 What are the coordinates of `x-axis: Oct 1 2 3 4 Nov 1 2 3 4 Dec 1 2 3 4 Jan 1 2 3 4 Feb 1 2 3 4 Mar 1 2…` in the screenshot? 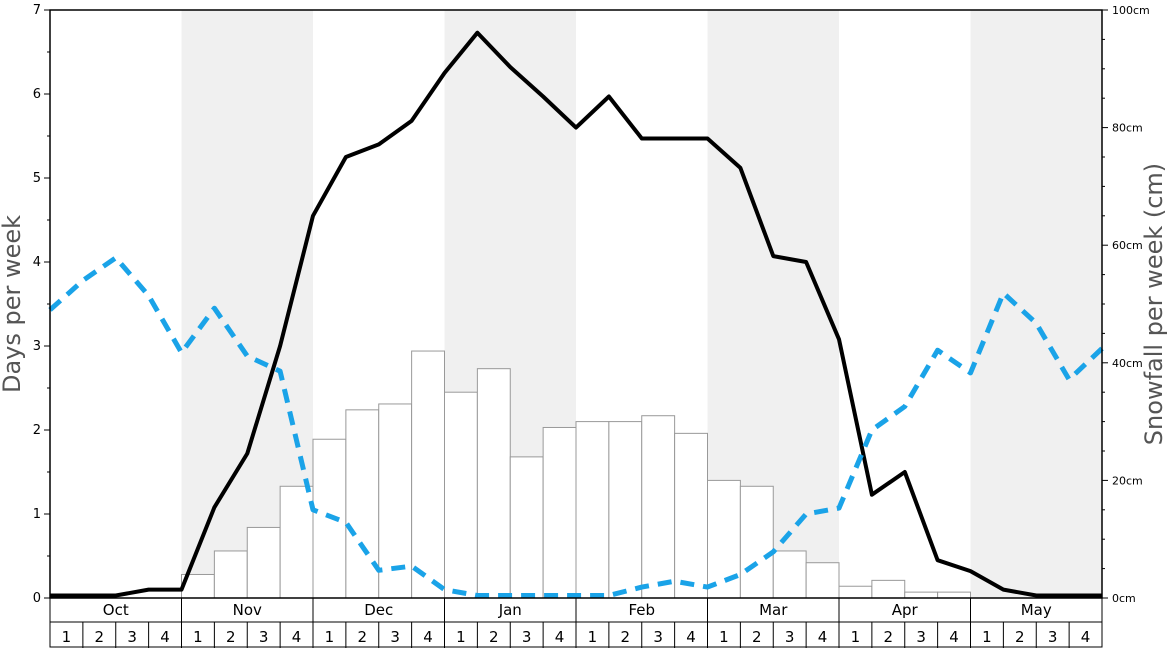 It's located at (576, 622).